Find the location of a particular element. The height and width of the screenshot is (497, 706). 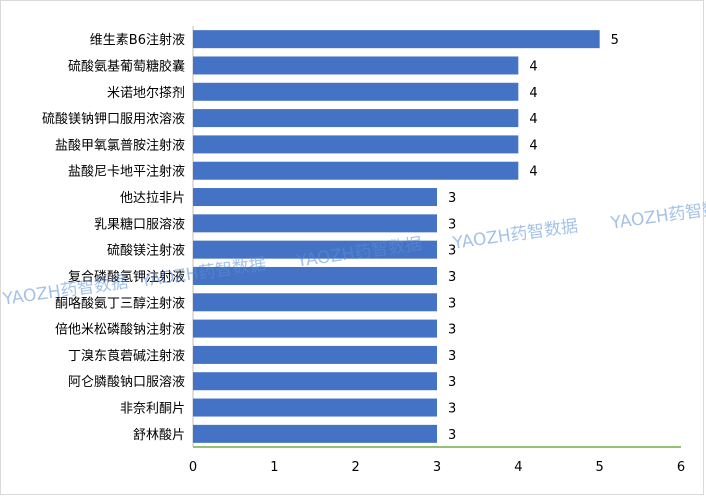

x-tick-label: 0 is located at coordinates (193, 467).